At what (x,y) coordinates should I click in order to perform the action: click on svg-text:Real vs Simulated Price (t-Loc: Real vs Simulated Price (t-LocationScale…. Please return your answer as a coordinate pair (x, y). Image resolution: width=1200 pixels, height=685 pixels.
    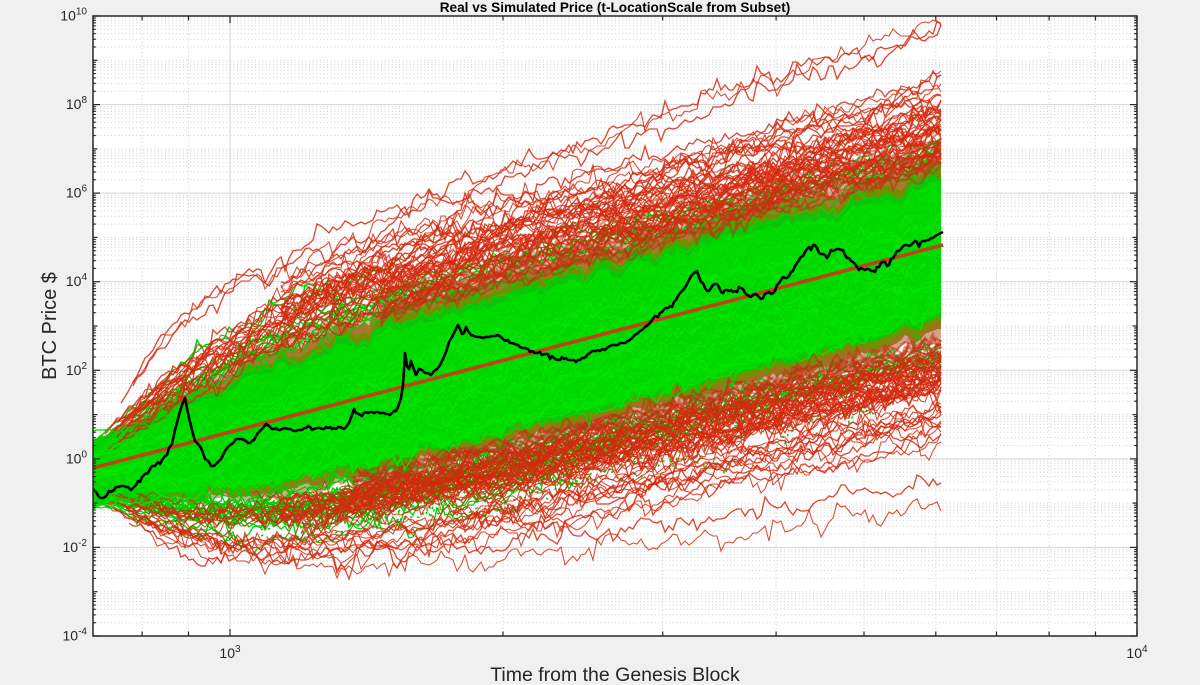
    Looking at the image, I should click on (615, 7).